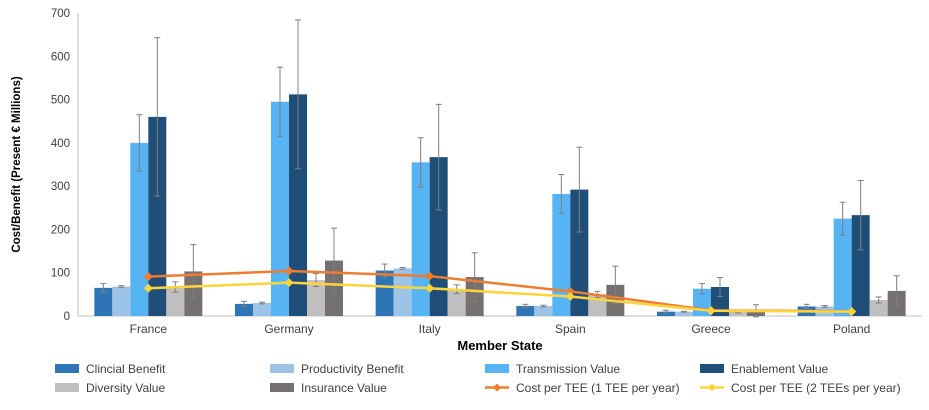  Describe the element at coordinates (352, 369) in the screenshot. I see `legend-label-productivity-benefit: Productivity Benefit` at that location.